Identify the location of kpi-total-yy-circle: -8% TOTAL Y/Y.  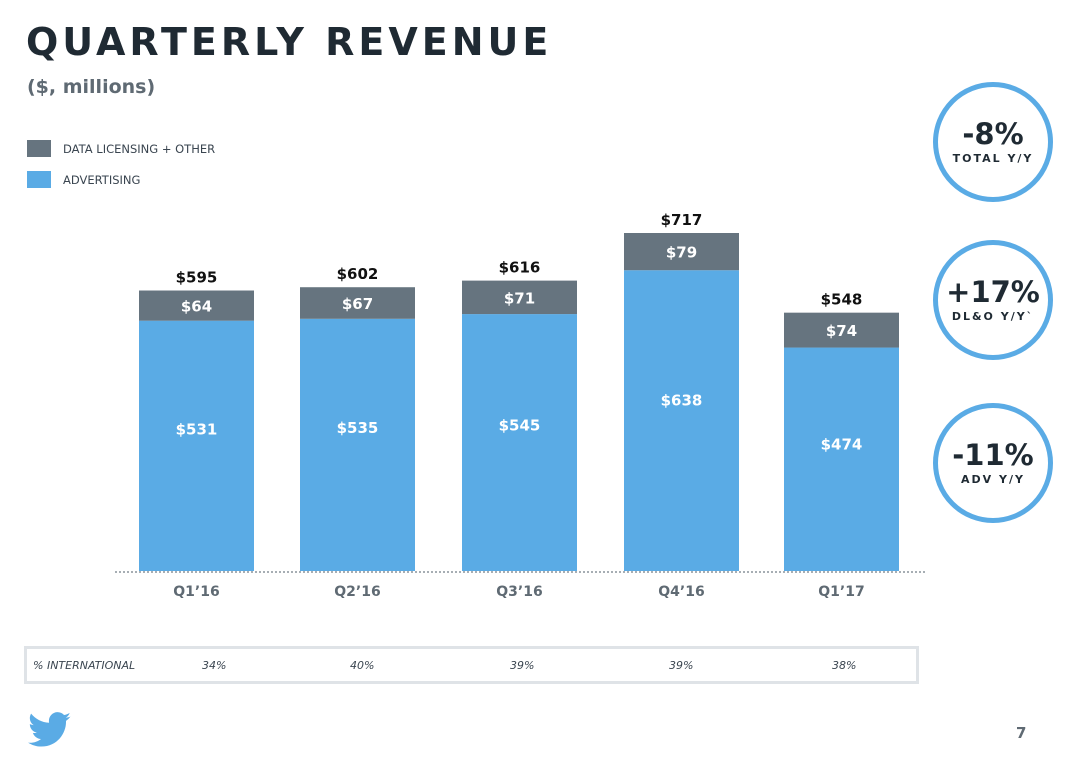
(993, 142).